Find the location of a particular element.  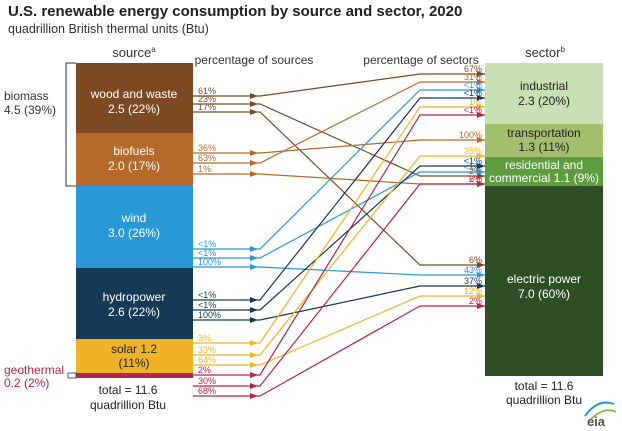

bar-hydropower is located at coordinates (134, 303).